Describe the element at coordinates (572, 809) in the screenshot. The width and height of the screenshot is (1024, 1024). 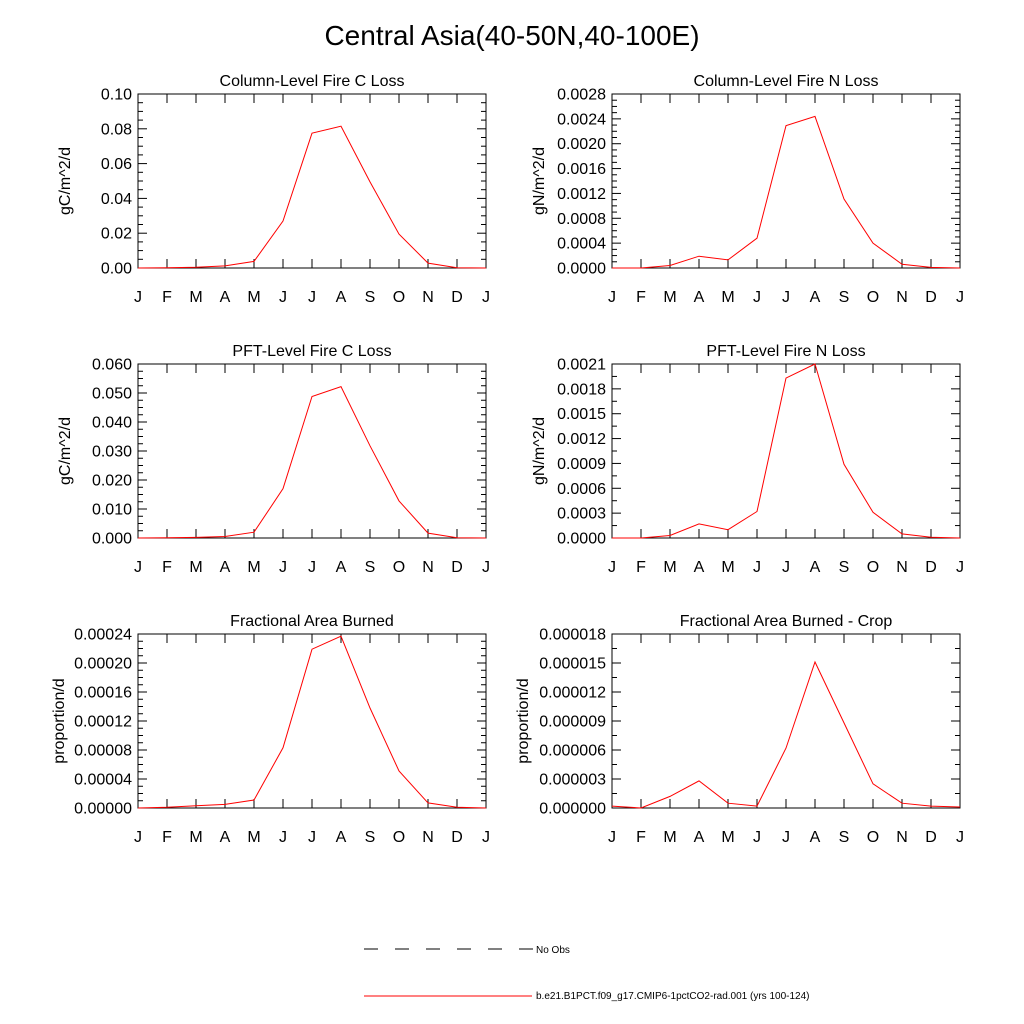
I see `y-tick-label: 0.000000` at that location.